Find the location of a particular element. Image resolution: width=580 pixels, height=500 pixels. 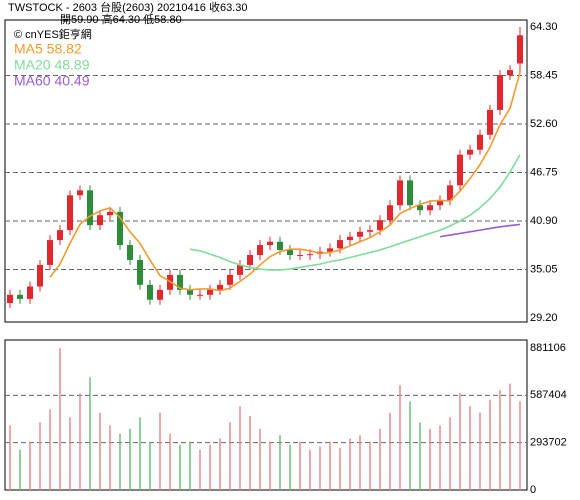

chart-title: TWSTOCK - 2603 台股(2603) 20210416 收63.30 is located at coordinates (127, 7).